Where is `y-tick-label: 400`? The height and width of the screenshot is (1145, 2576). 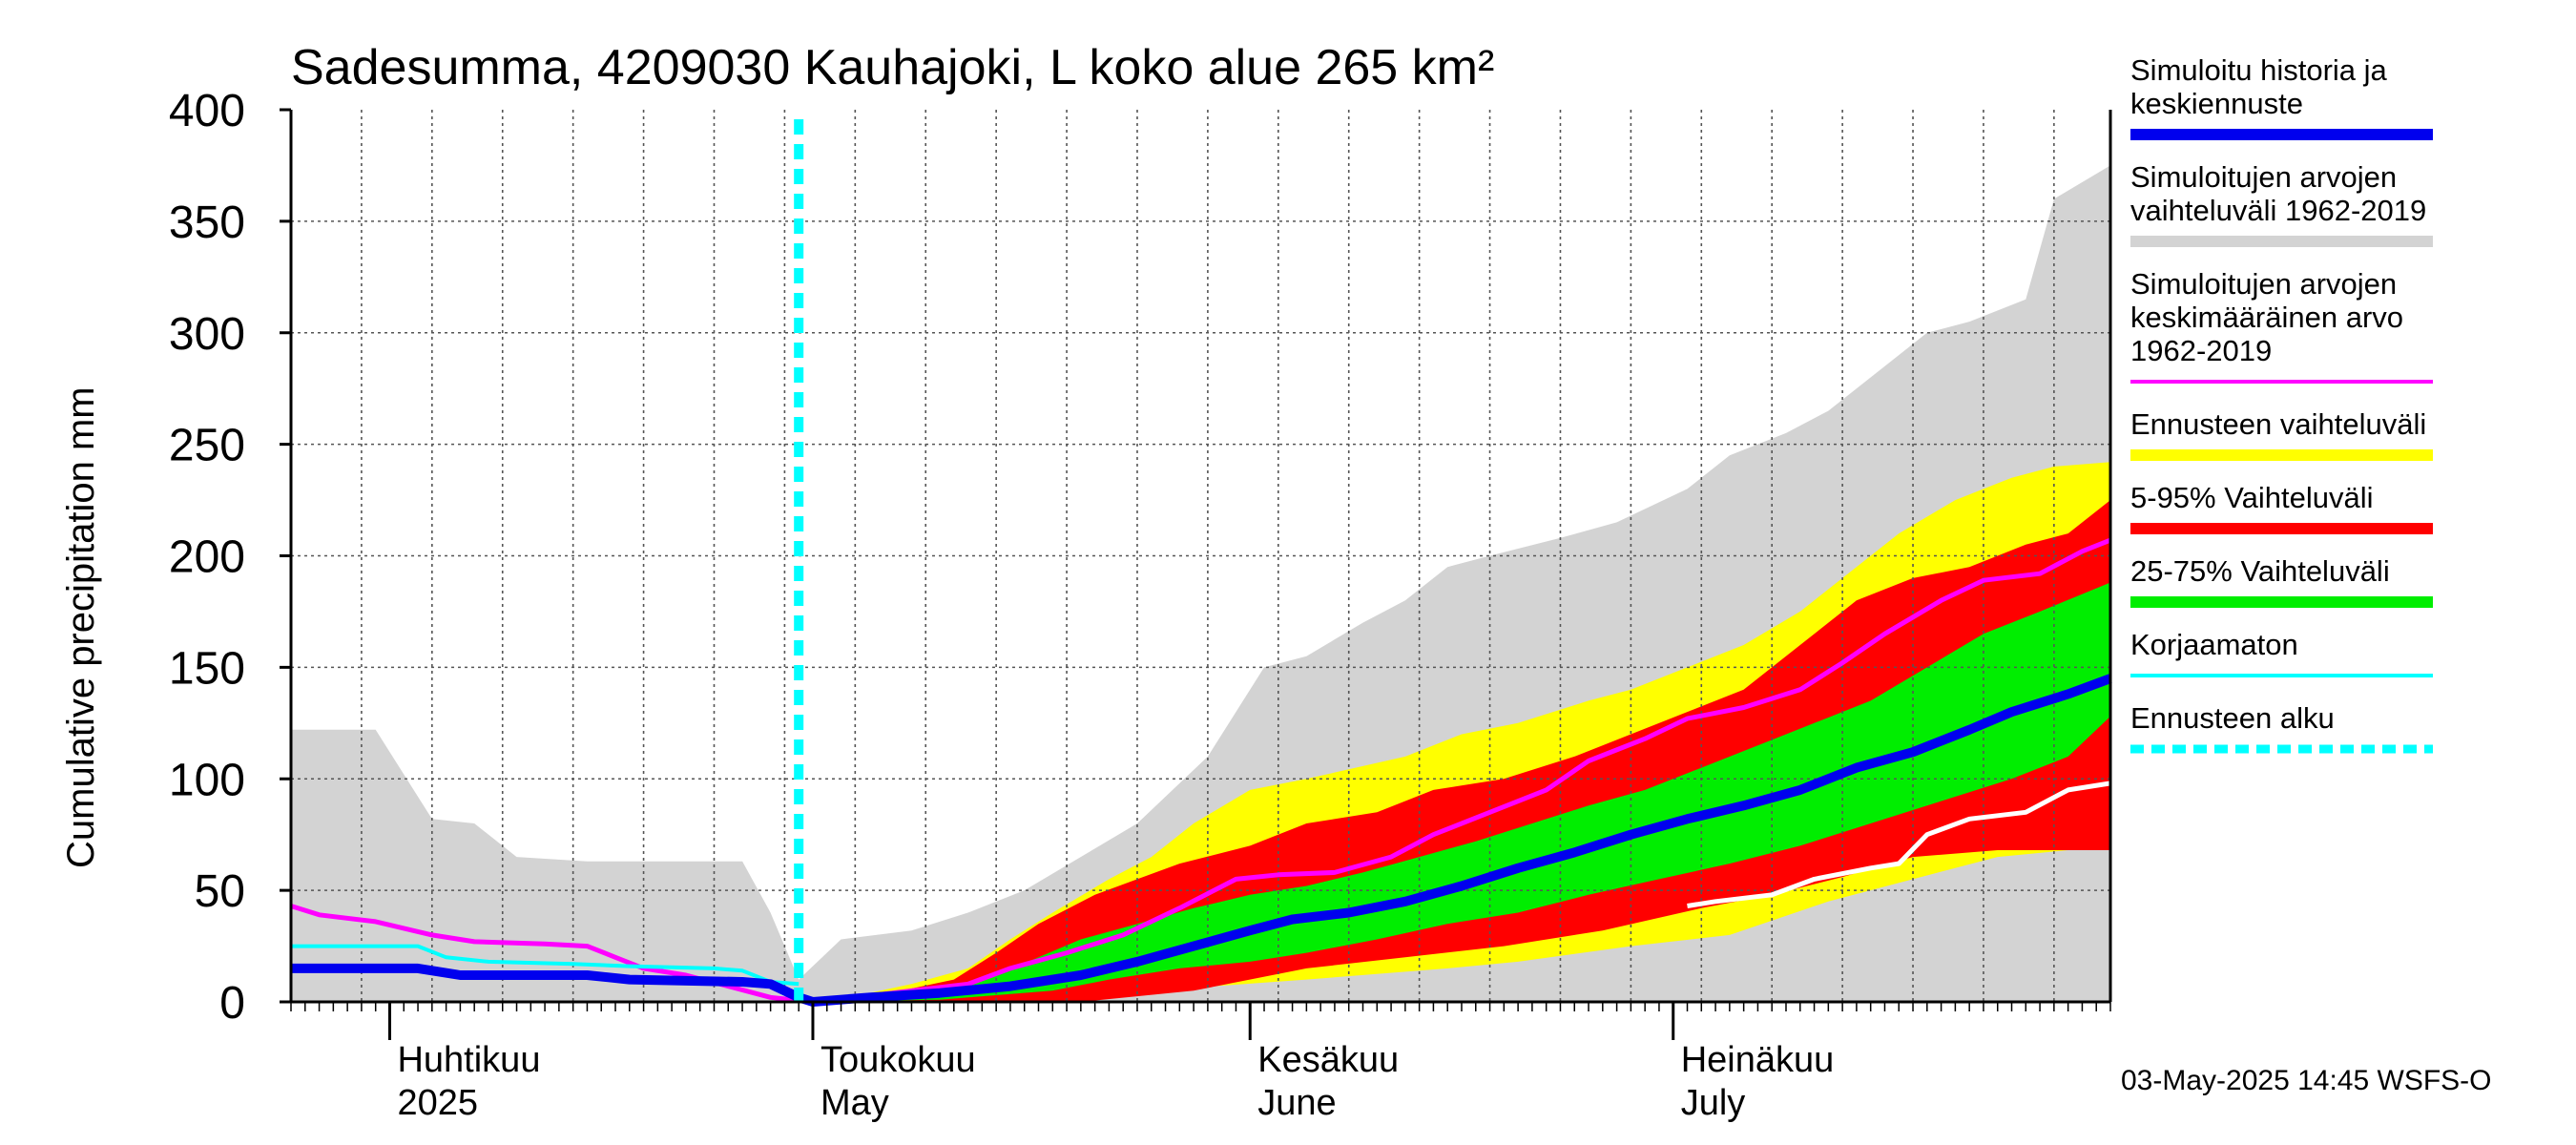
y-tick-label: 400 is located at coordinates (207, 111).